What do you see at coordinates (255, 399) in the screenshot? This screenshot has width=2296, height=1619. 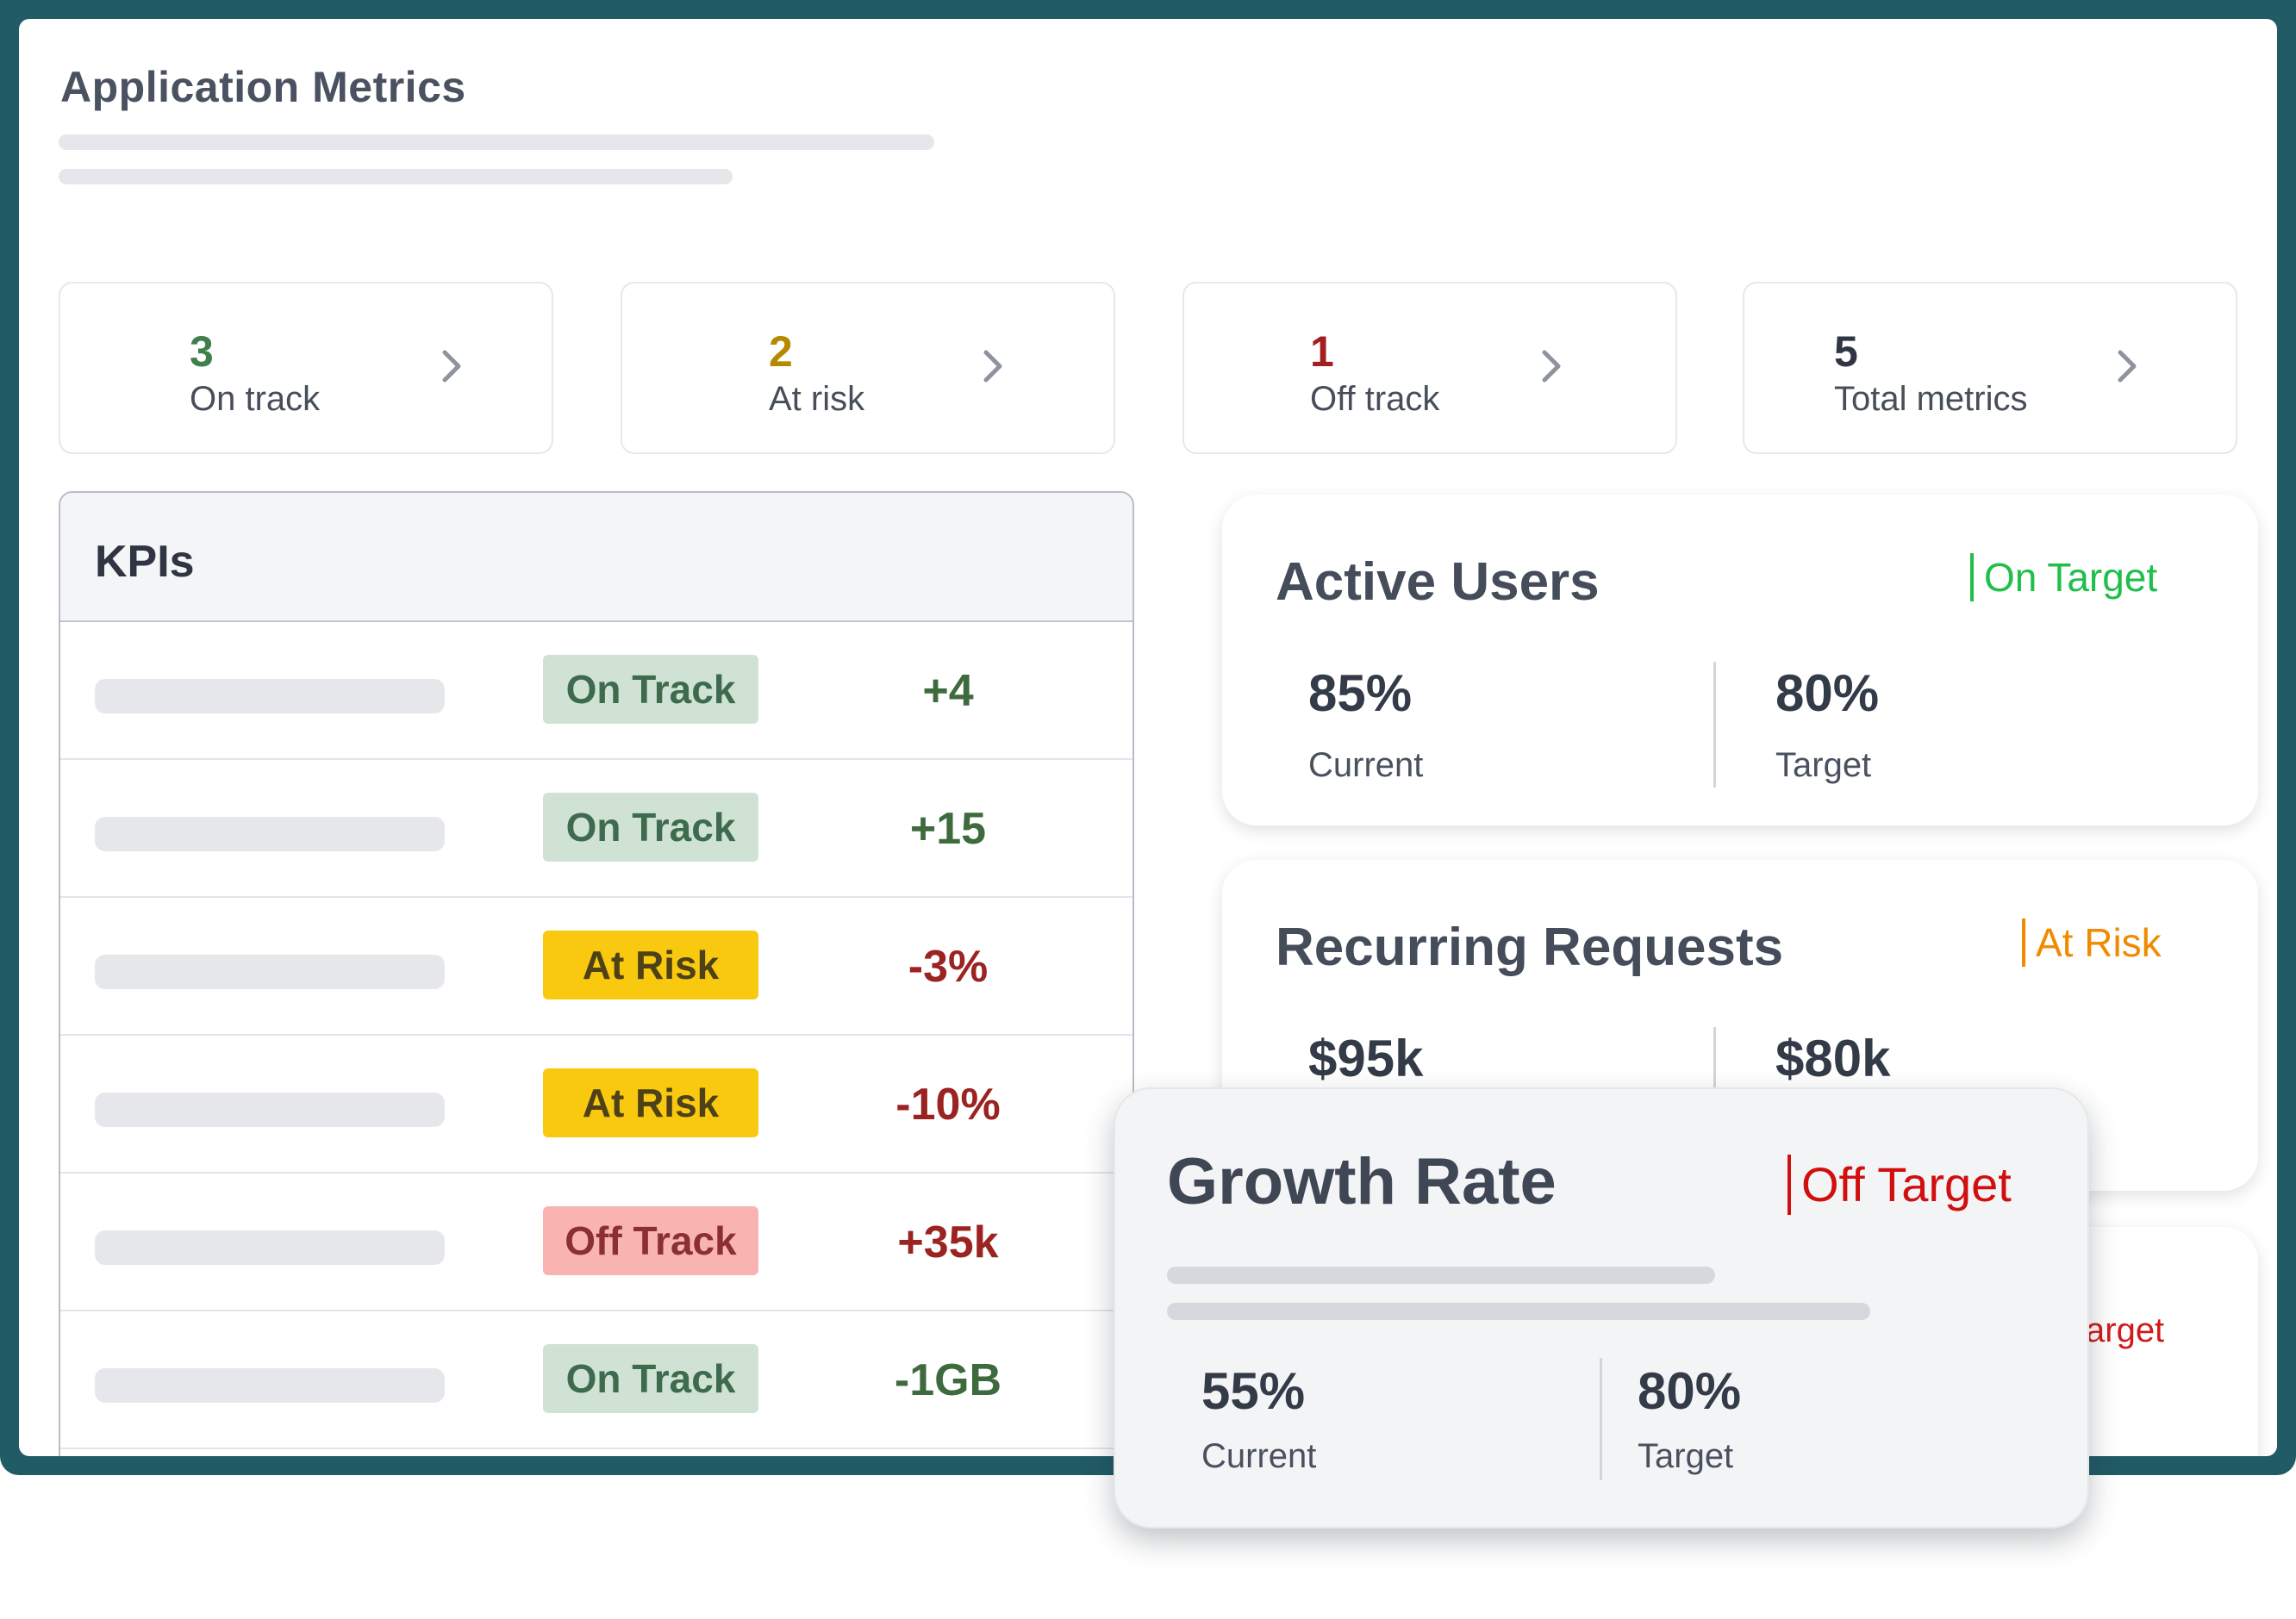 I see `summary-label: On track` at bounding box center [255, 399].